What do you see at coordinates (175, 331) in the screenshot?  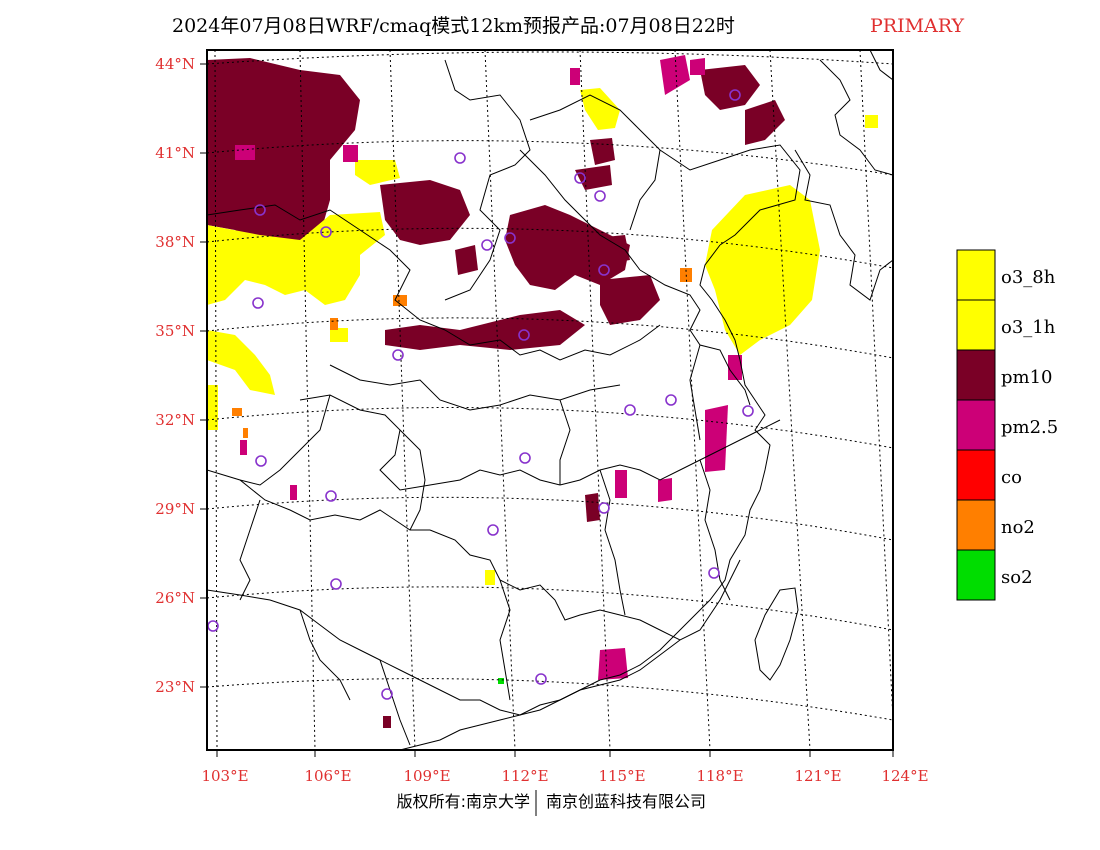 I see `lat-tick-35: 35°N` at bounding box center [175, 331].